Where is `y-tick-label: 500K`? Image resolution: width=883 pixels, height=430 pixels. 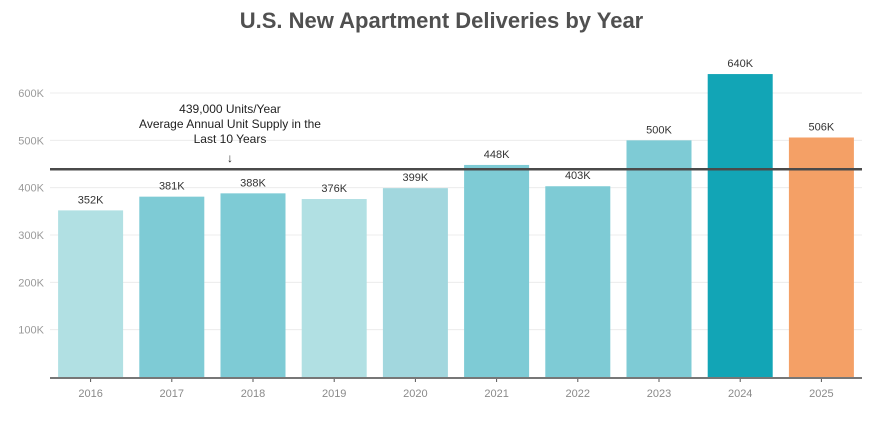
y-tick-label: 500K is located at coordinates (31, 141).